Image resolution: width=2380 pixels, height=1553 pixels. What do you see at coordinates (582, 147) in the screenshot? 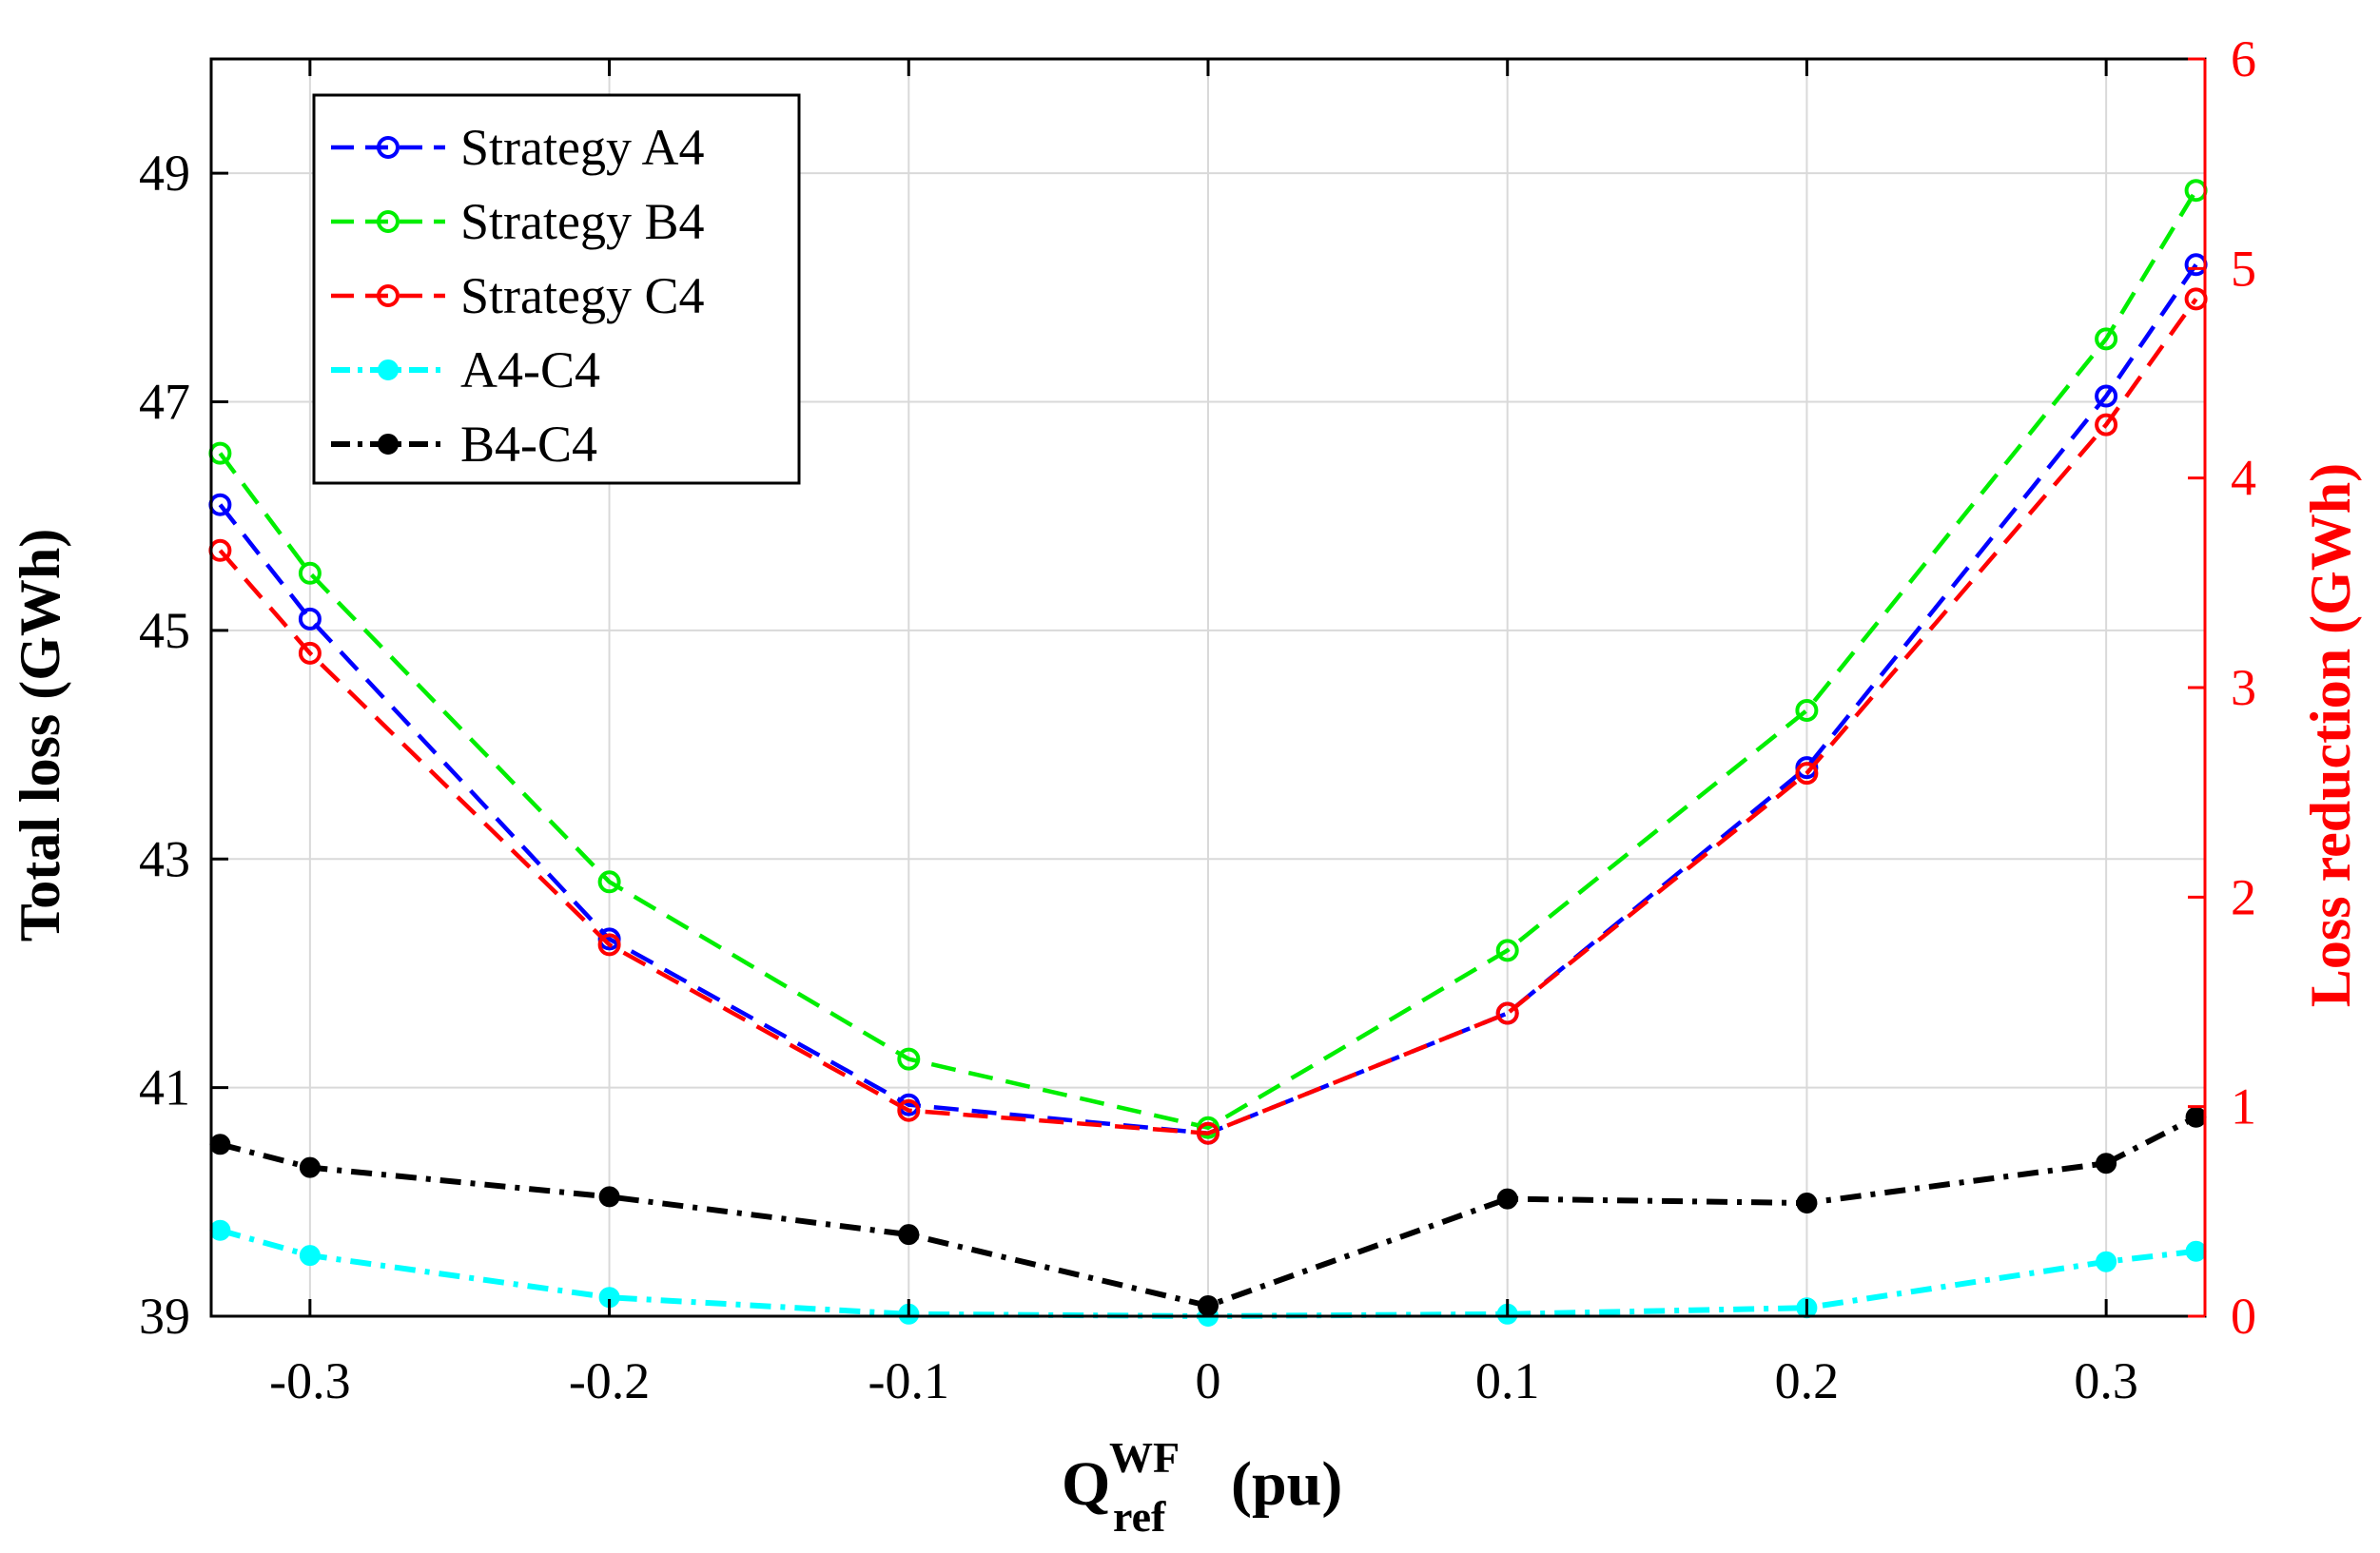
I see `legend-label: Strategy A4` at bounding box center [582, 147].